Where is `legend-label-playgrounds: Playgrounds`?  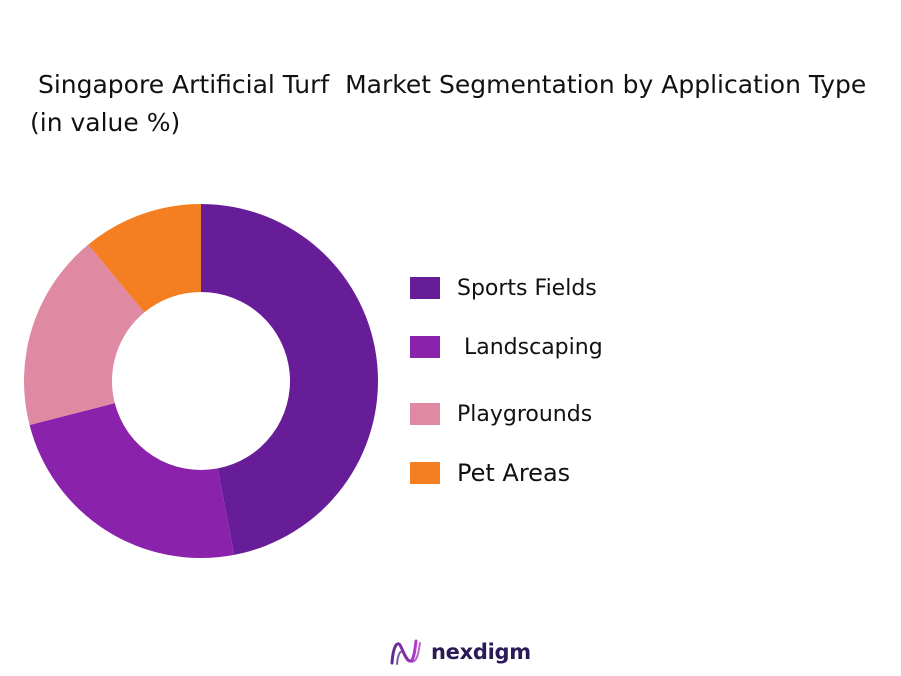
legend-label-playgrounds: Playgrounds is located at coordinates (525, 414).